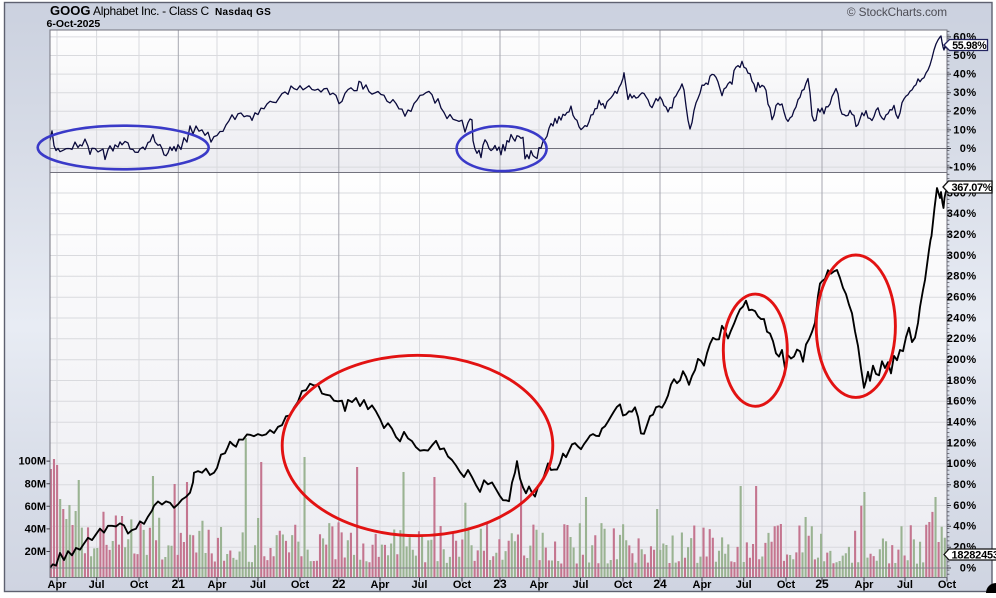  I want to click on svg-text: 100%, so click(962, 464).